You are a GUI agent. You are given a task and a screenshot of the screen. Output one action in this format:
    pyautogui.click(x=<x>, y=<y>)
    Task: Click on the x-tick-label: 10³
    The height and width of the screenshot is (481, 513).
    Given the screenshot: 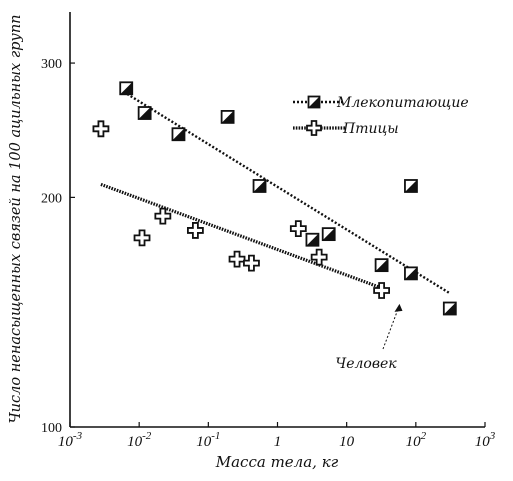 What is the action you would take?
    pyautogui.click(x=485, y=440)
    